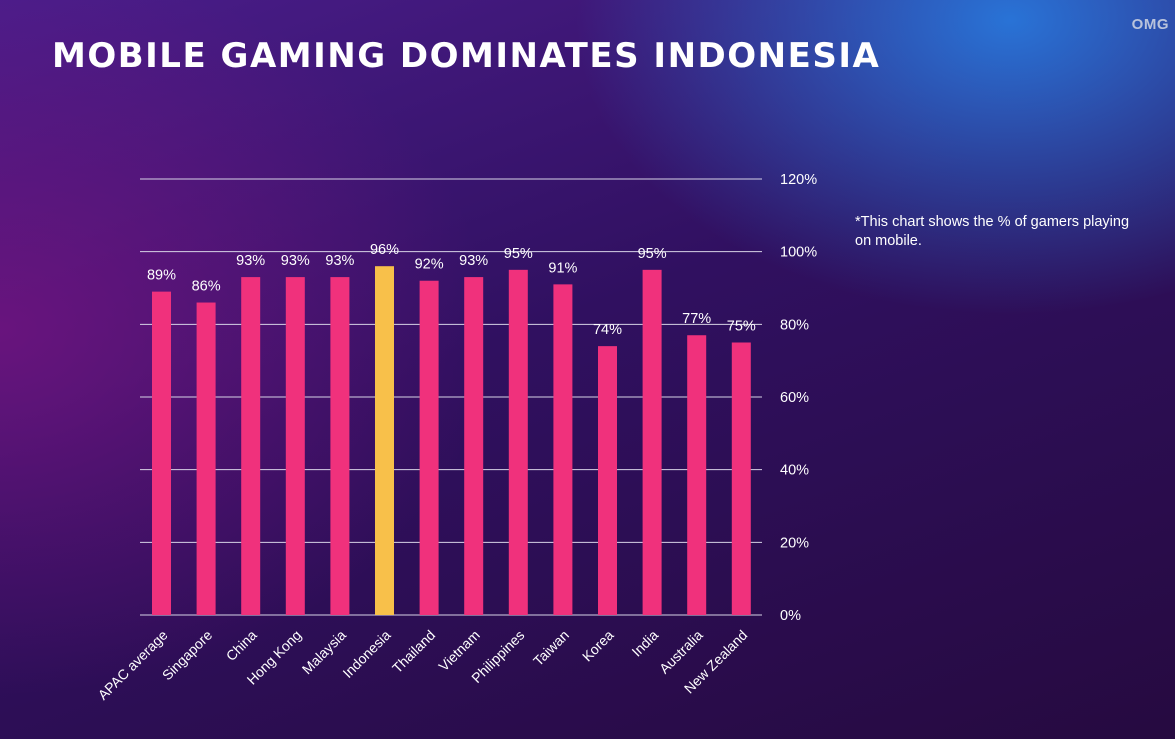 The height and width of the screenshot is (739, 1175). What do you see at coordinates (251, 446) in the screenshot?
I see `bar-china` at bounding box center [251, 446].